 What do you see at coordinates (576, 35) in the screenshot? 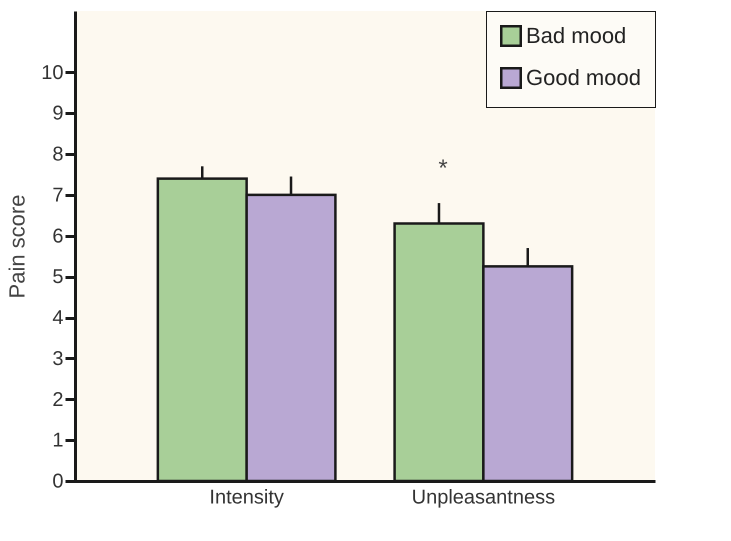
I see `legend-label: Bad mood` at bounding box center [576, 35].